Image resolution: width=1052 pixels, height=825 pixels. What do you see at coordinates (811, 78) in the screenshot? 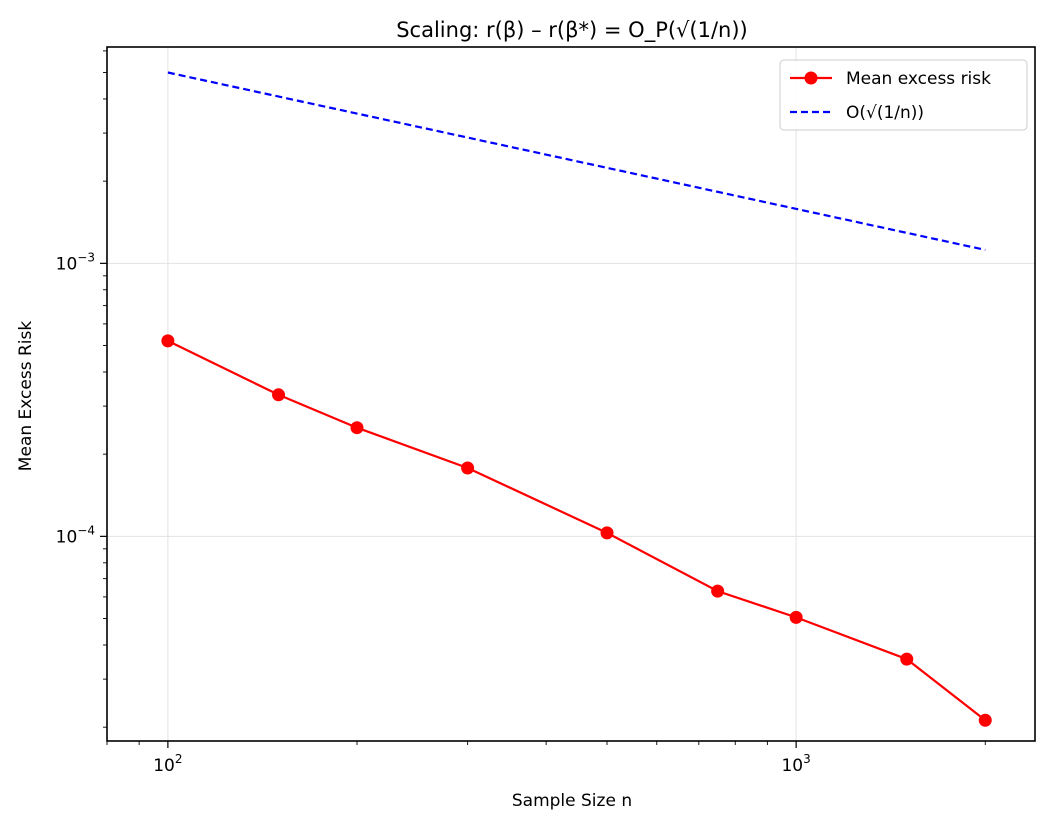
I see `legend-marker` at bounding box center [811, 78].